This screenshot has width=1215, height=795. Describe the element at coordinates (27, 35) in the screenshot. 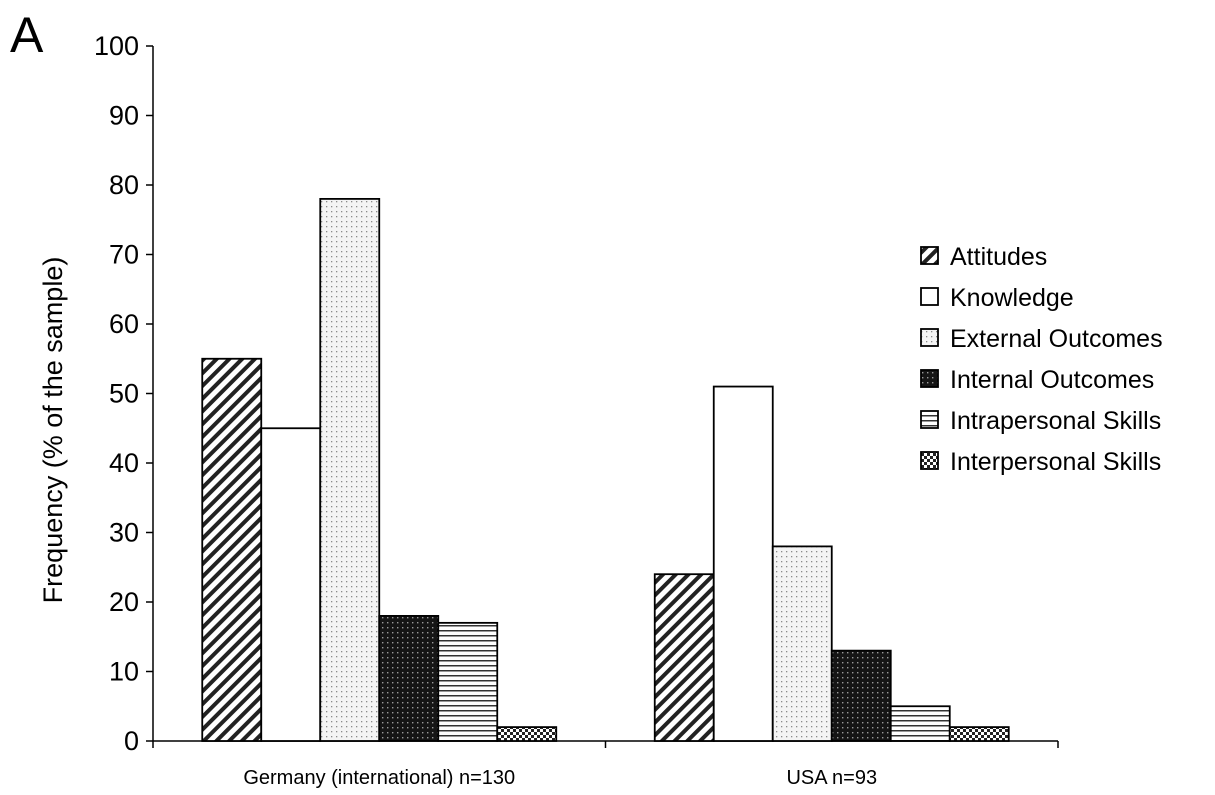

I see `panel-label: A` at that location.